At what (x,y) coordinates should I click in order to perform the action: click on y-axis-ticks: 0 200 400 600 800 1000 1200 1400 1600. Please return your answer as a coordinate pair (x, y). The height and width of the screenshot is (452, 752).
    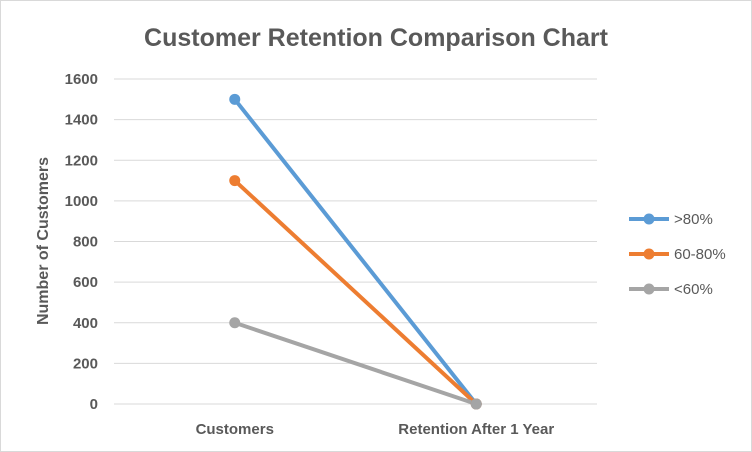
    Looking at the image, I should click on (81, 242).